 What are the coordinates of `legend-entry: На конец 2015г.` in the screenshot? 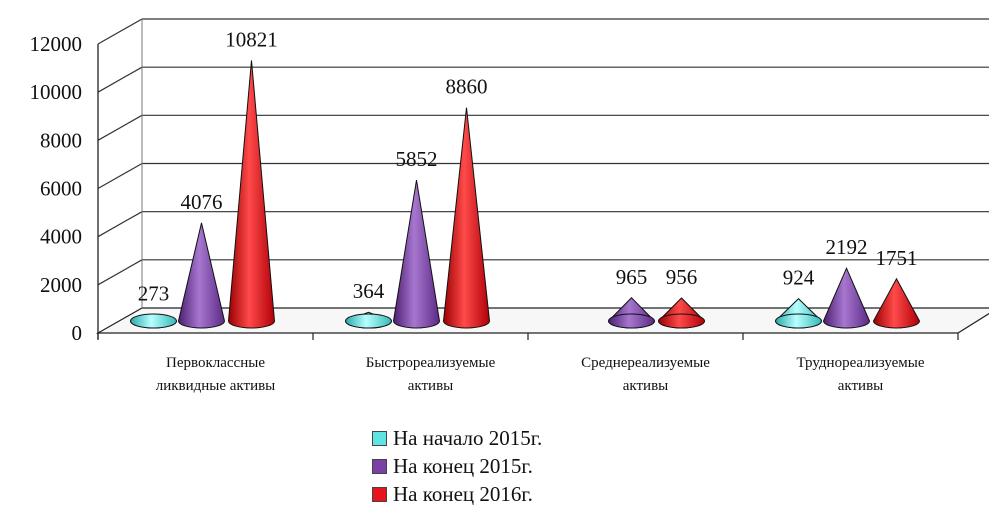 It's located at (457, 466).